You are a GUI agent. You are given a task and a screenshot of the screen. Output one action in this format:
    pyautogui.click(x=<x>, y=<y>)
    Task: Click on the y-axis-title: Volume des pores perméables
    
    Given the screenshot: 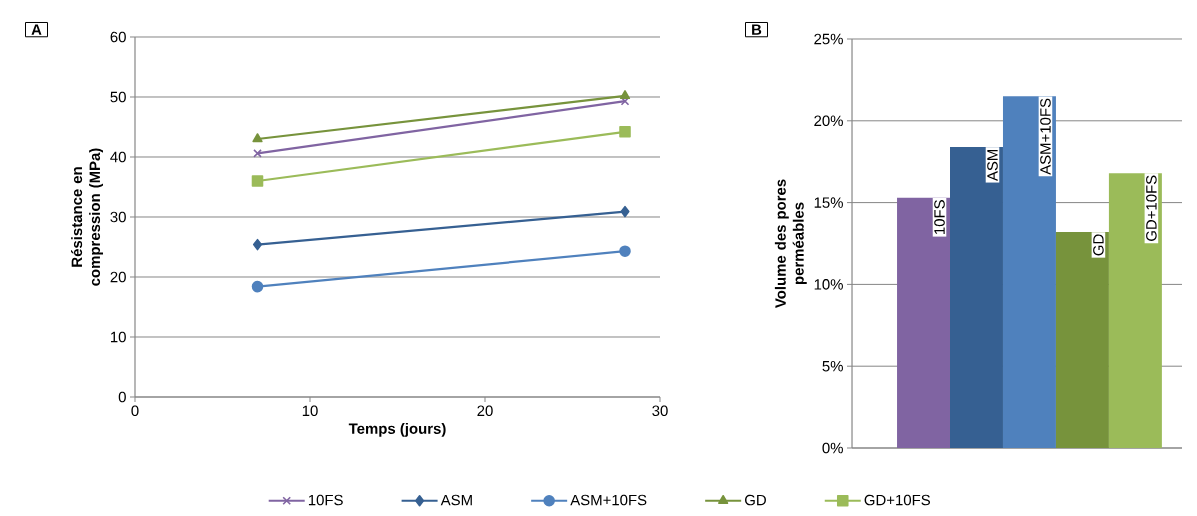 What is the action you would take?
    pyautogui.click(x=790, y=244)
    